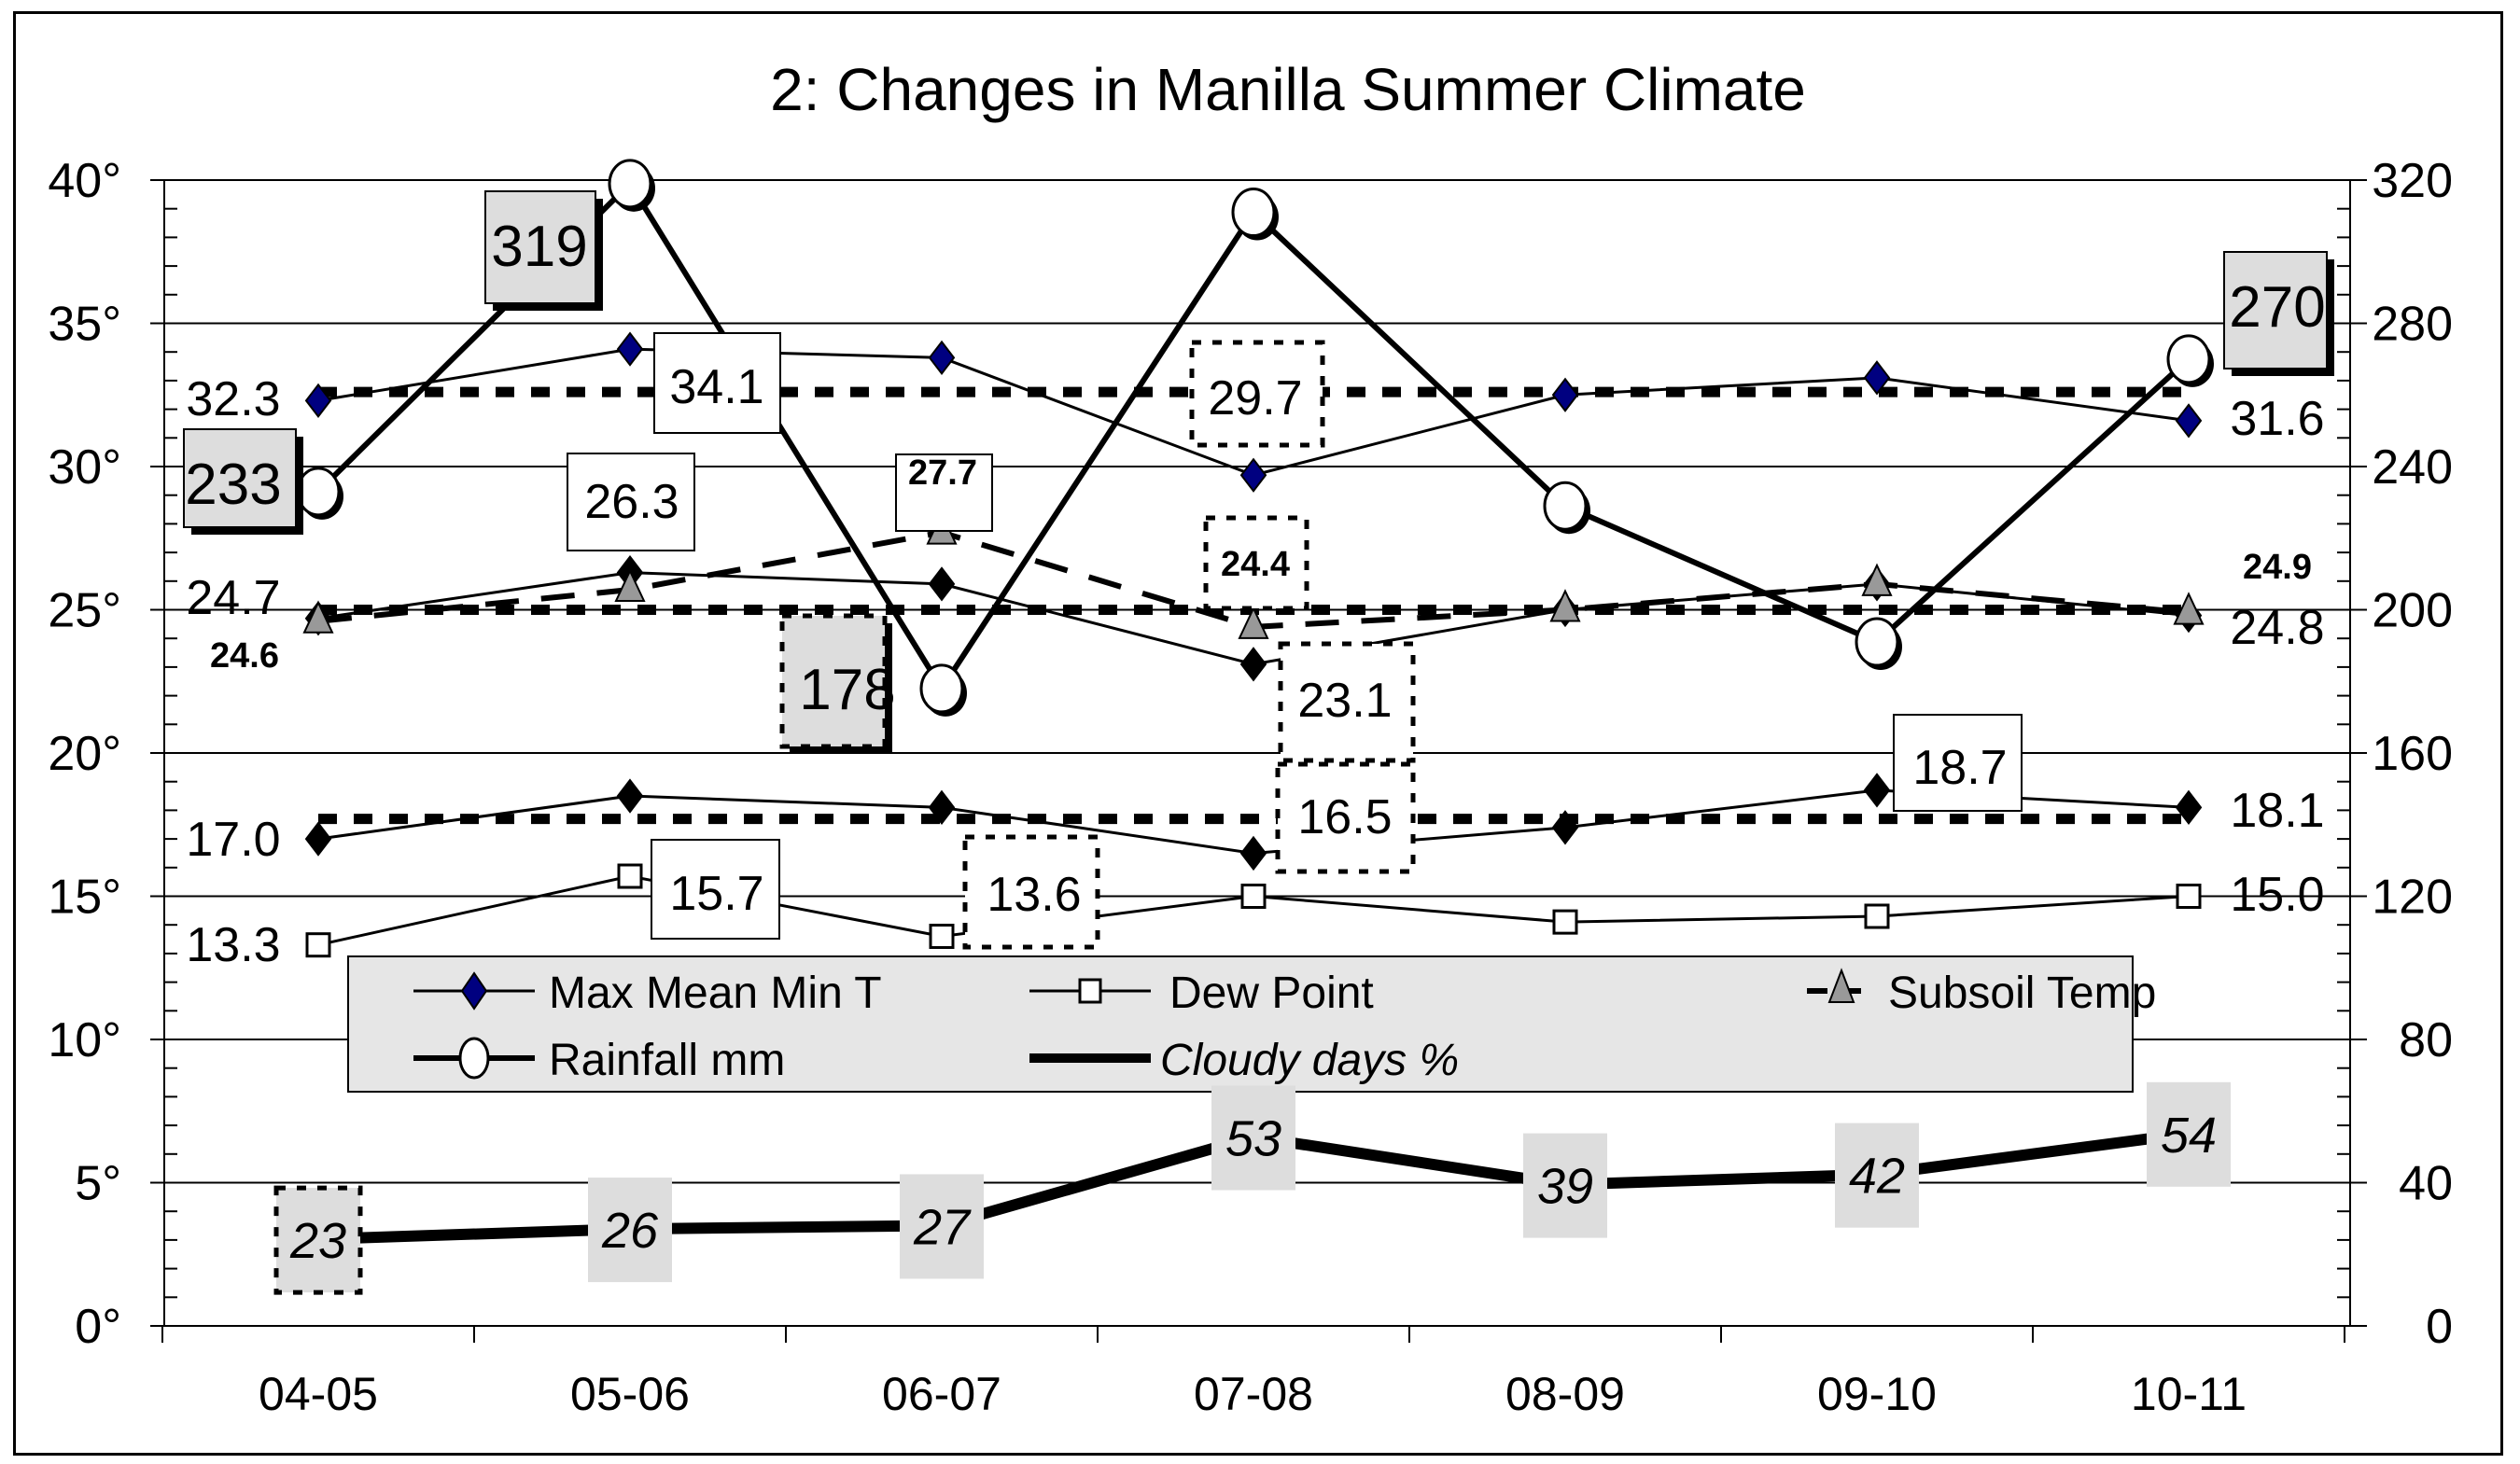 This screenshot has width=2520, height=1464. I want to click on data-label: 270, so click(2277, 307).